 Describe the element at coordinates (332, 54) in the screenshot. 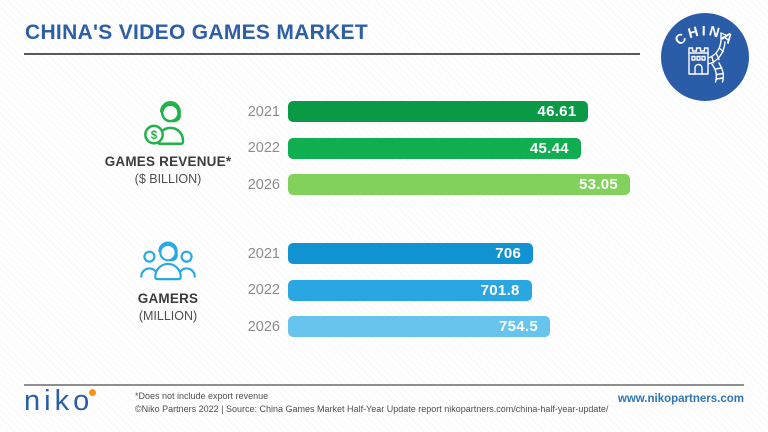

I see `title-underline` at that location.